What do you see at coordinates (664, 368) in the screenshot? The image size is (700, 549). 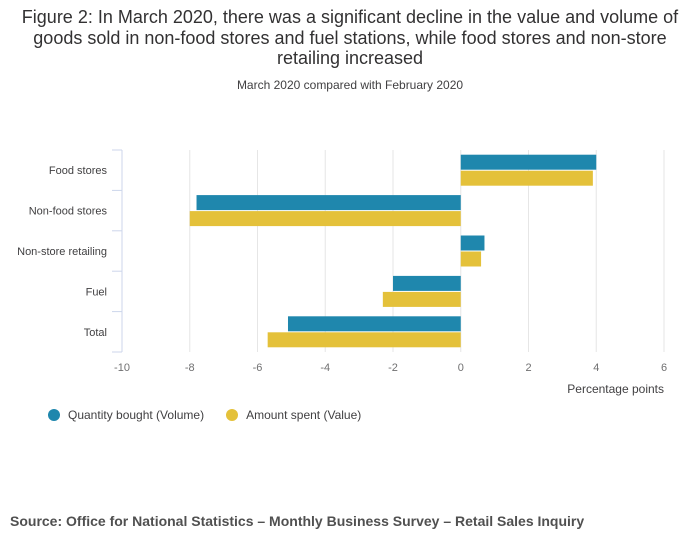 I see `x-tick-label: 6` at bounding box center [664, 368].